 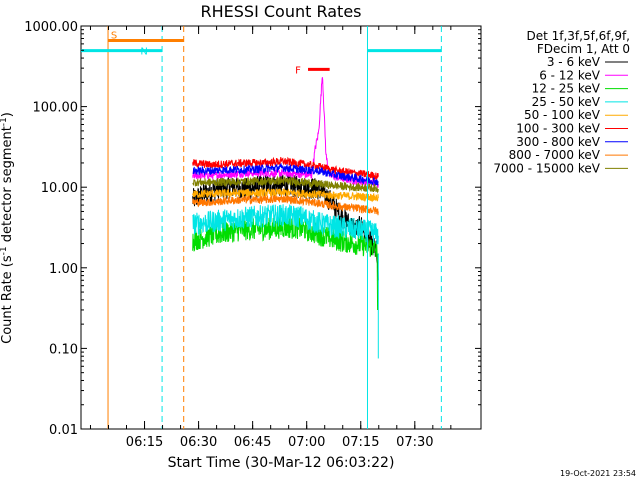 I want to click on x-tick-label: 07:00, so click(x=306, y=442).